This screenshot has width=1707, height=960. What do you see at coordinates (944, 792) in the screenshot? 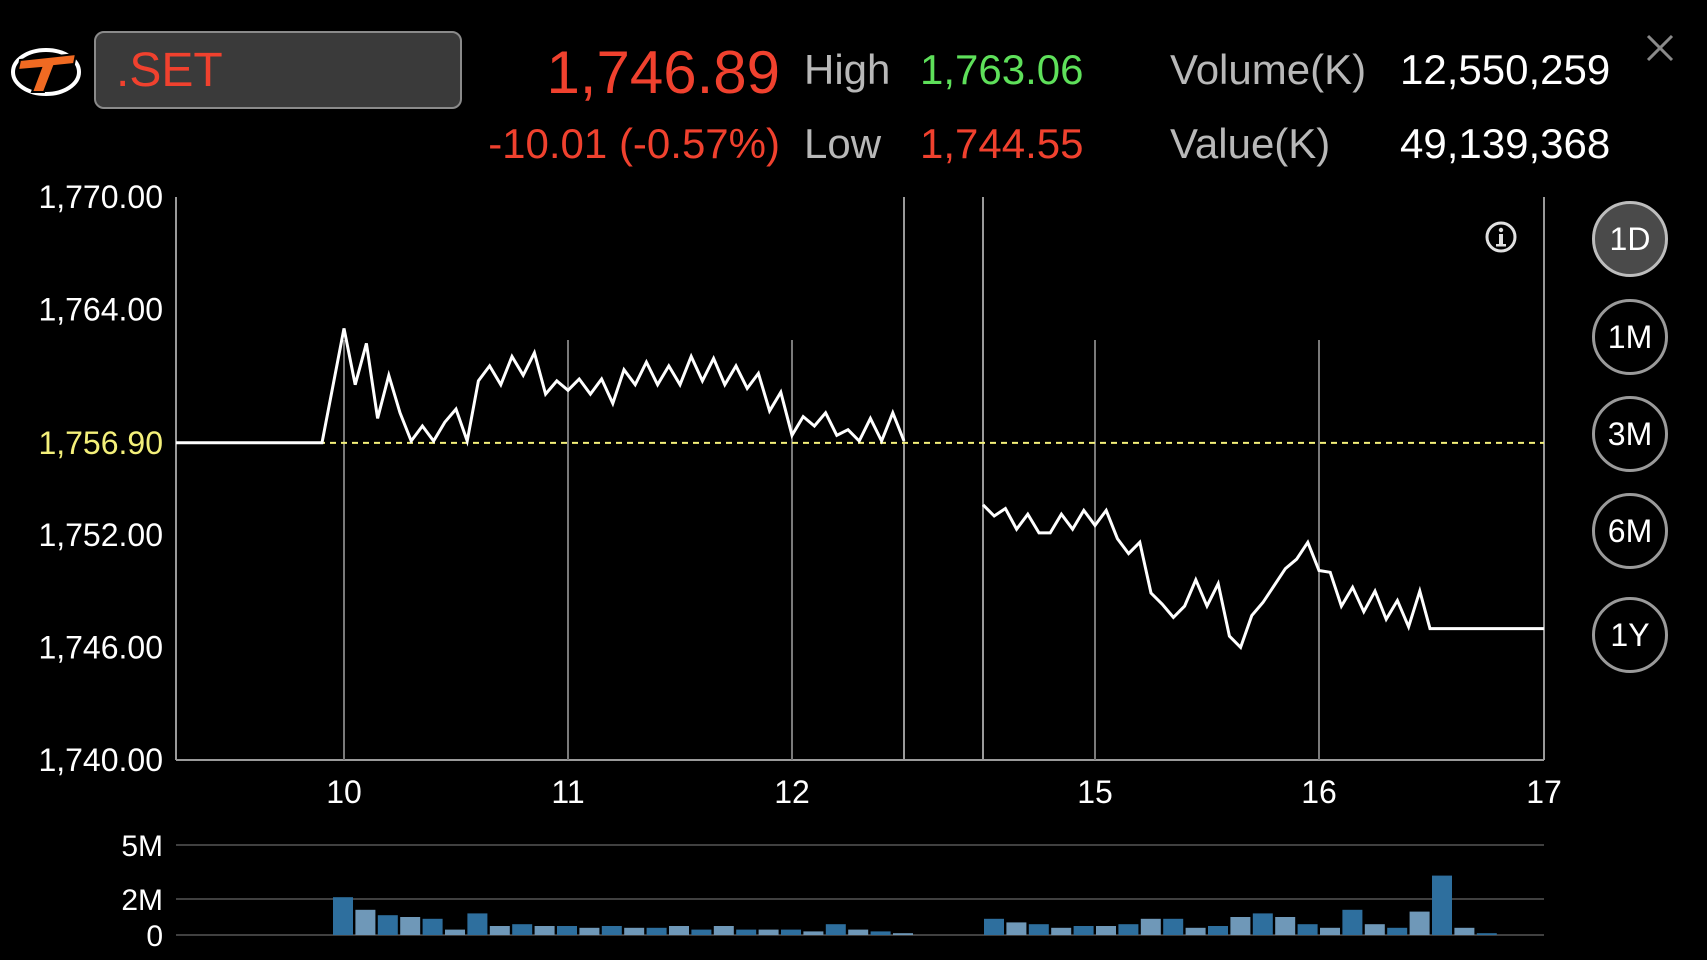
I see `x-axis-ticks: 10 11 12 15 16 17` at bounding box center [944, 792].